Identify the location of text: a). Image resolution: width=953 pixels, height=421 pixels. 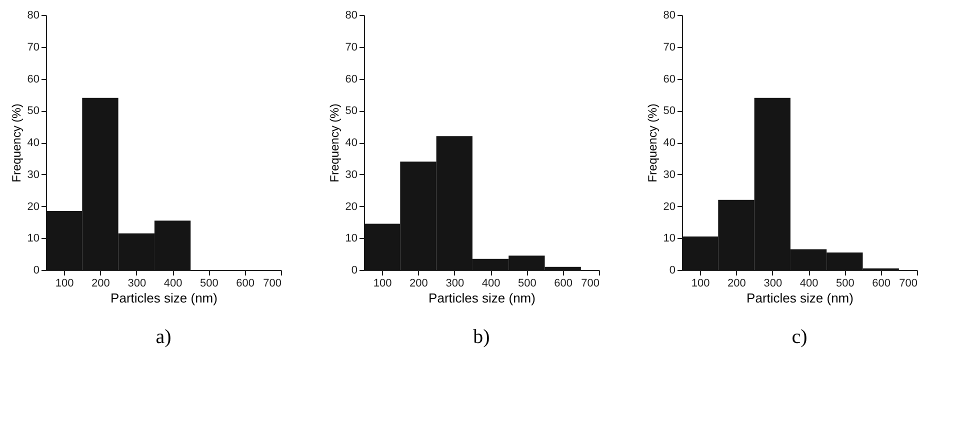
(164, 337).